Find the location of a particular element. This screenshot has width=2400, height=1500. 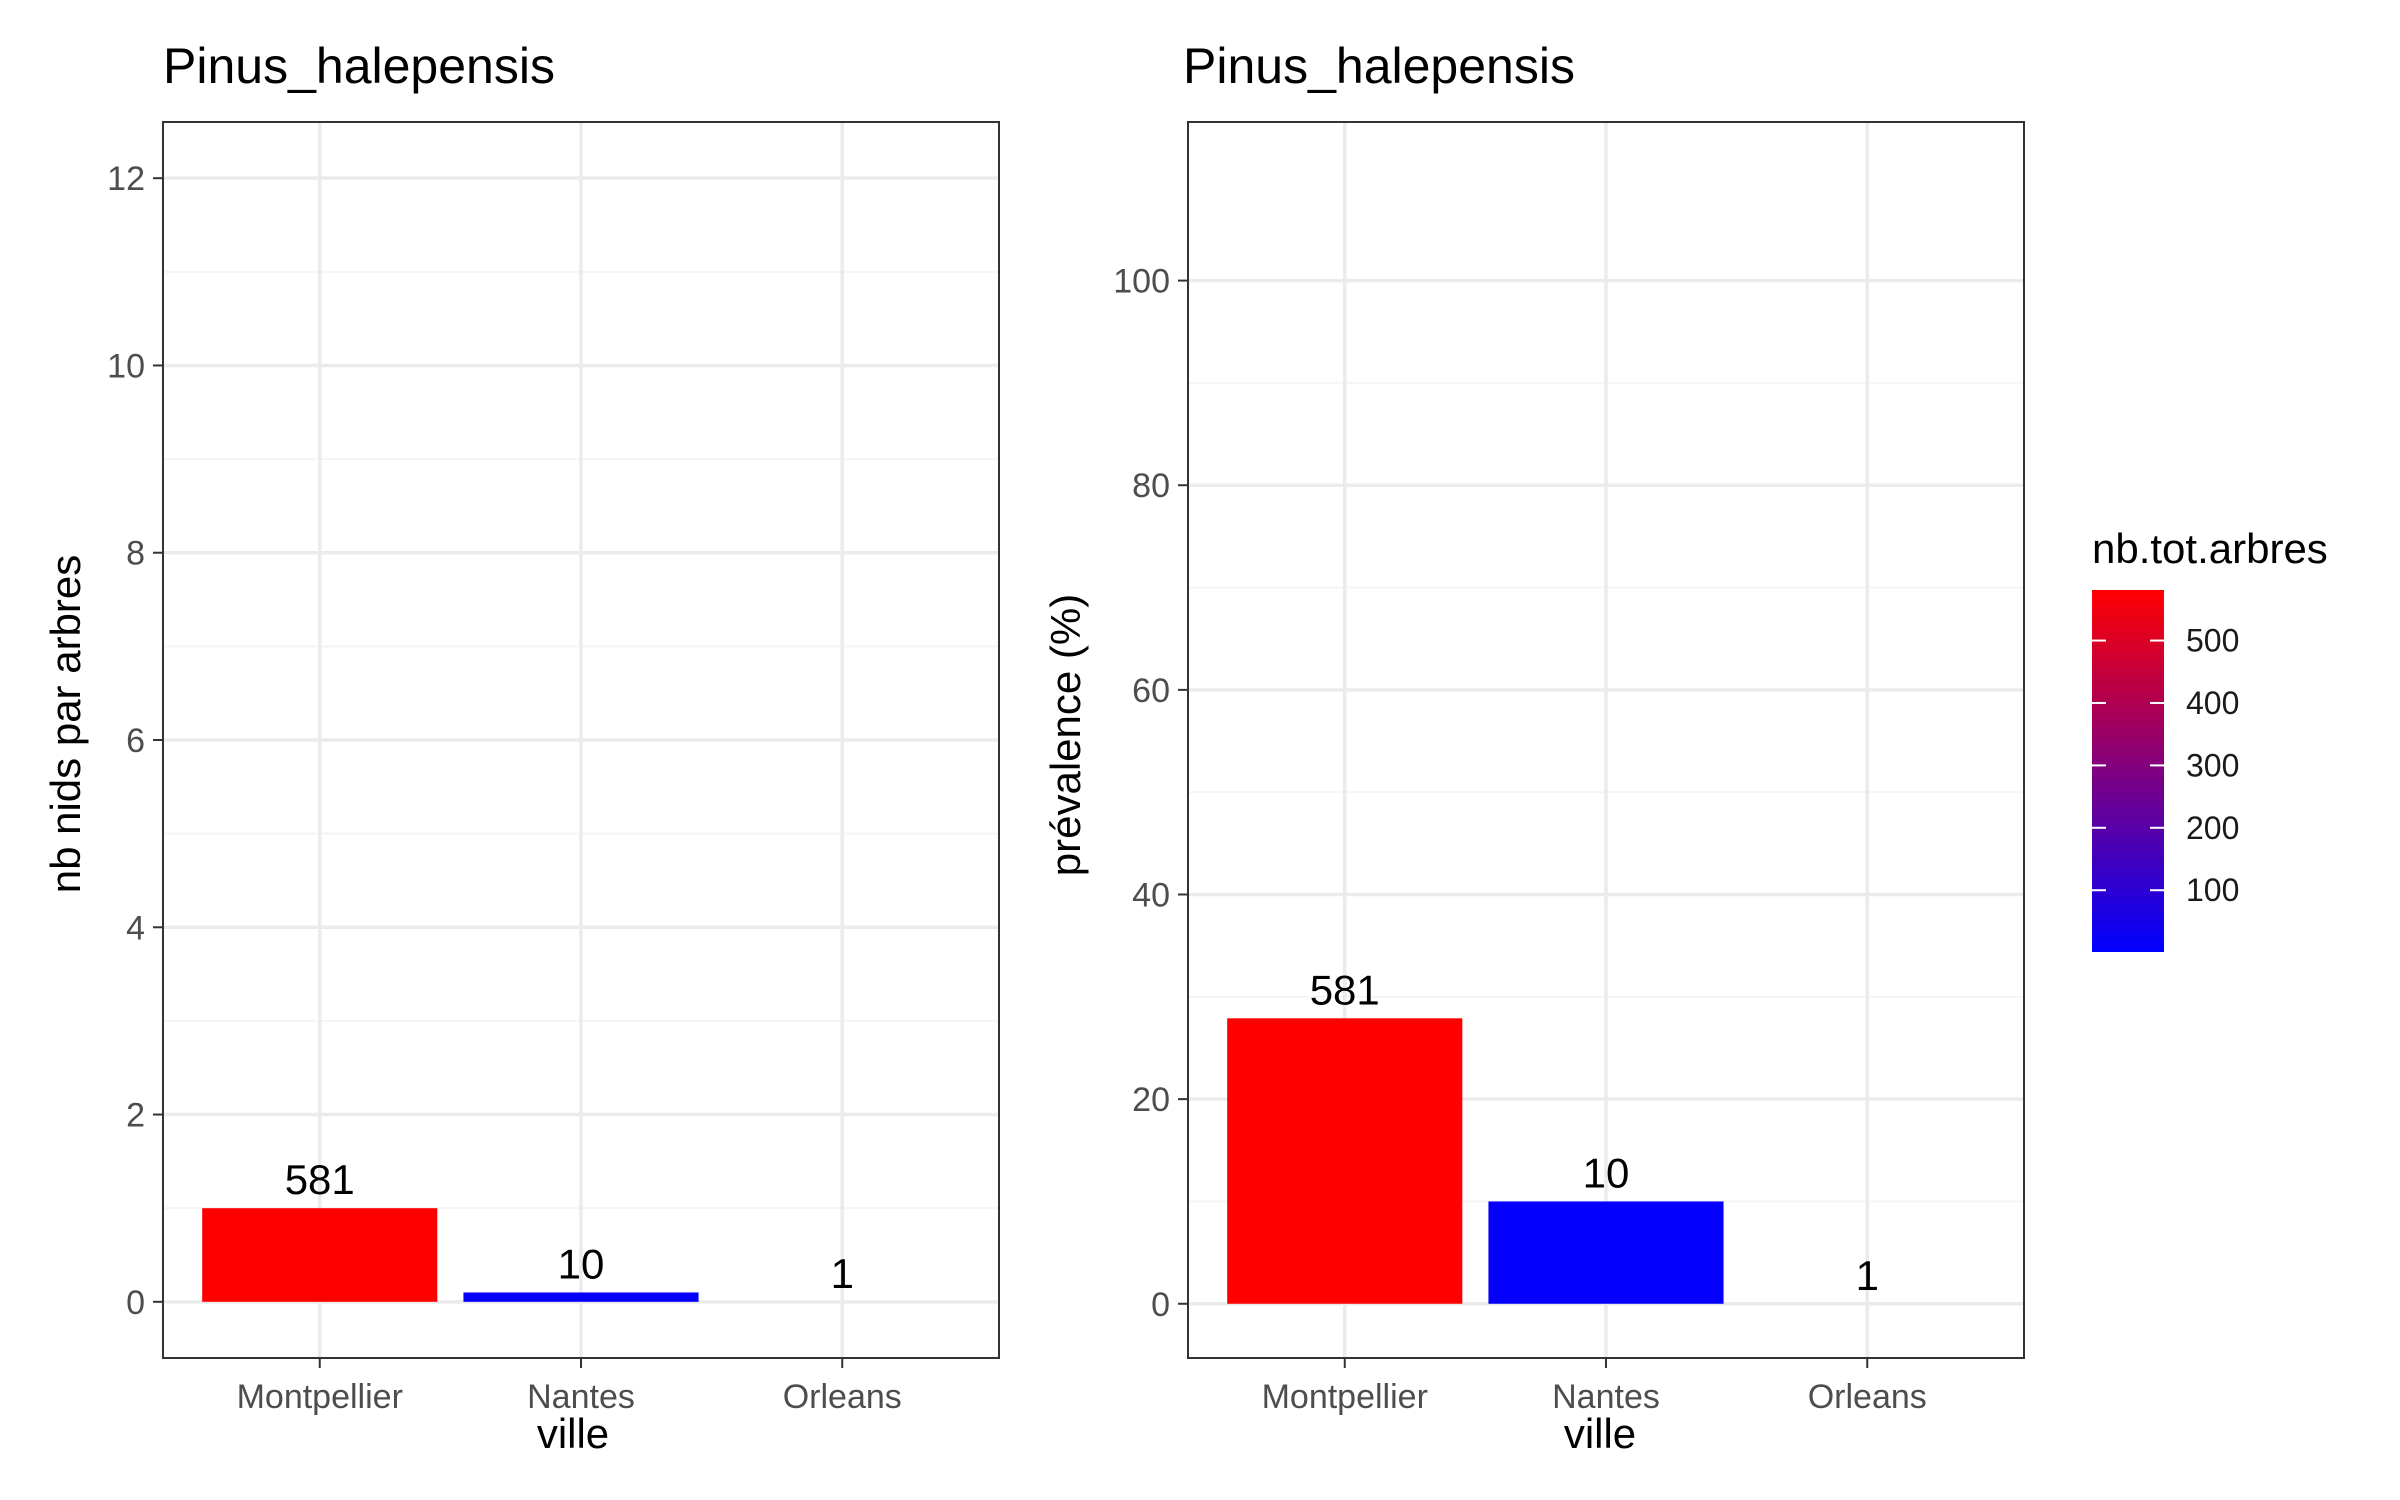

legend-tick-label: 300 is located at coordinates (2212, 765).